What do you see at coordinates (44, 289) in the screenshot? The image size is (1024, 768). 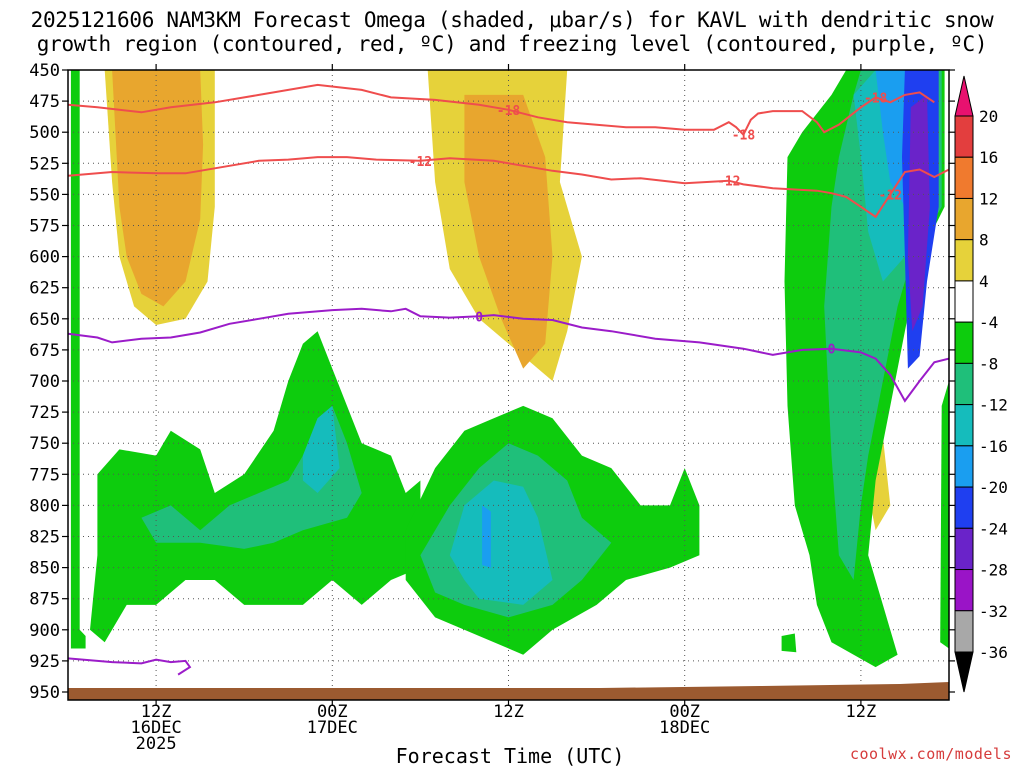 I see `y-tick-label: 625` at bounding box center [44, 289].